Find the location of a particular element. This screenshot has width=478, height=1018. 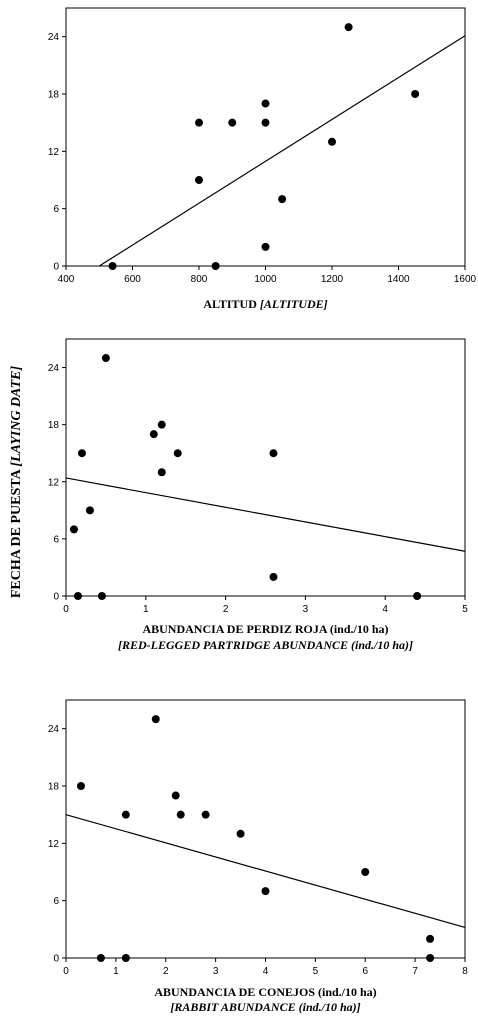

y-axis-label-main: FECHA DE PUESTA is located at coordinates (16, 533).